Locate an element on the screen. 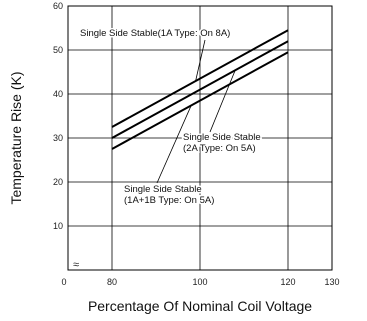 The height and width of the screenshot is (321, 367). x-tick-label: 130 is located at coordinates (331, 282).